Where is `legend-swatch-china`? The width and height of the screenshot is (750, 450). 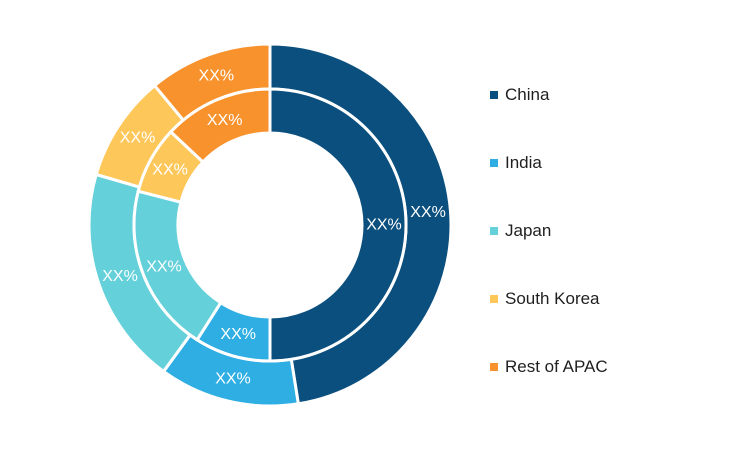 legend-swatch-china is located at coordinates (494, 95).